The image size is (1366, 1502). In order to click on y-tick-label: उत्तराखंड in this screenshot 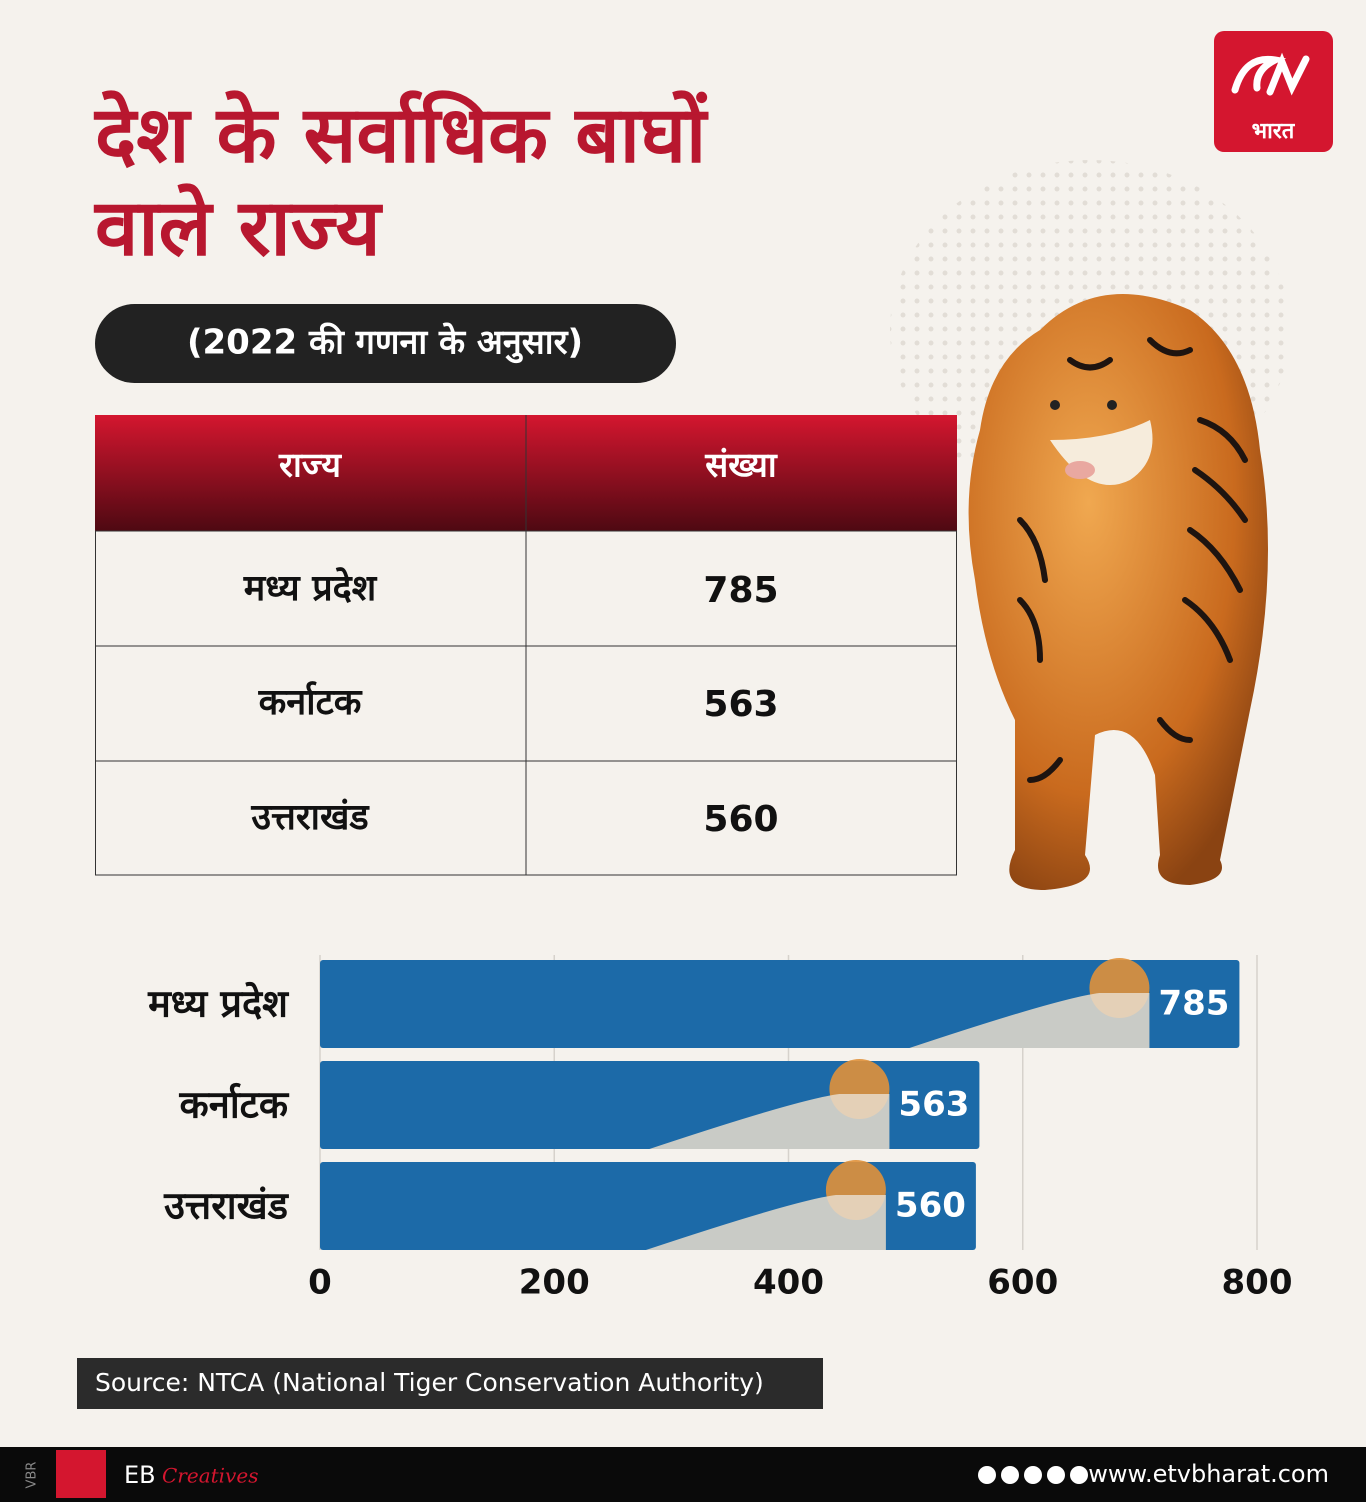, I will do `click(226, 1206)`.